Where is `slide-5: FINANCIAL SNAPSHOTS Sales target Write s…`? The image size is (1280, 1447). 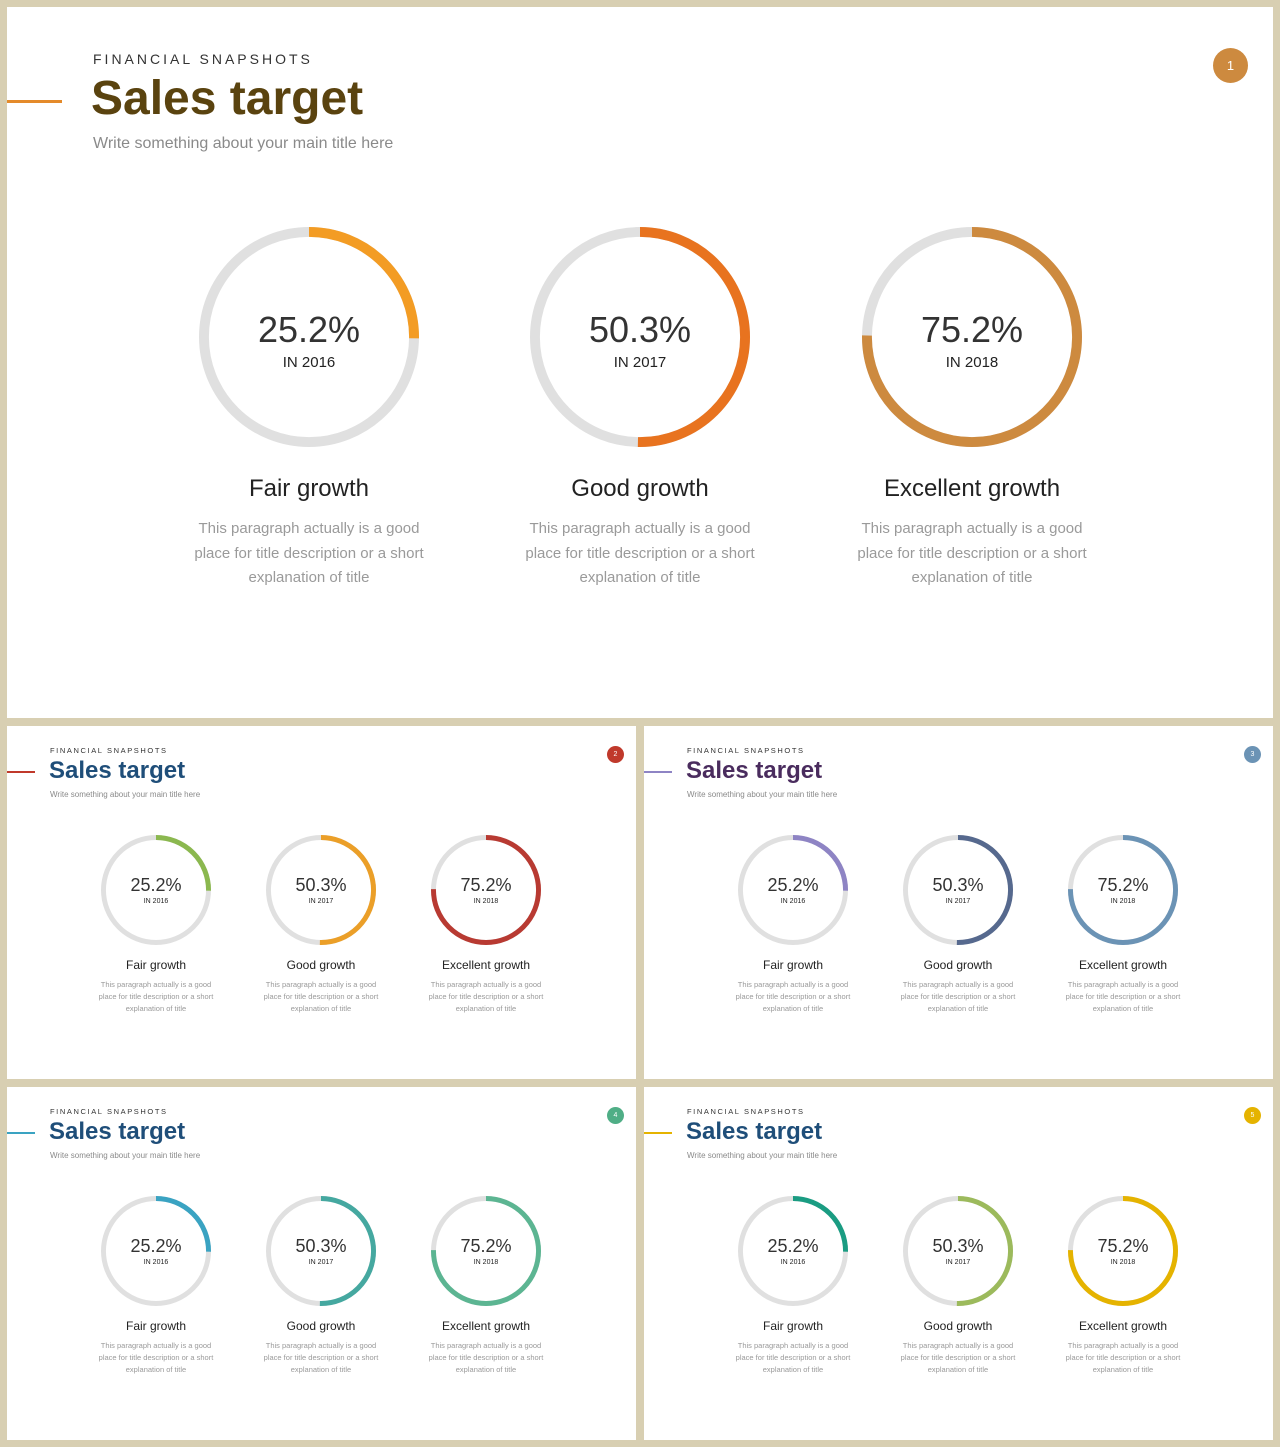 slide-5: FINANCIAL SNAPSHOTS Sales target Write s… is located at coordinates (958, 1263).